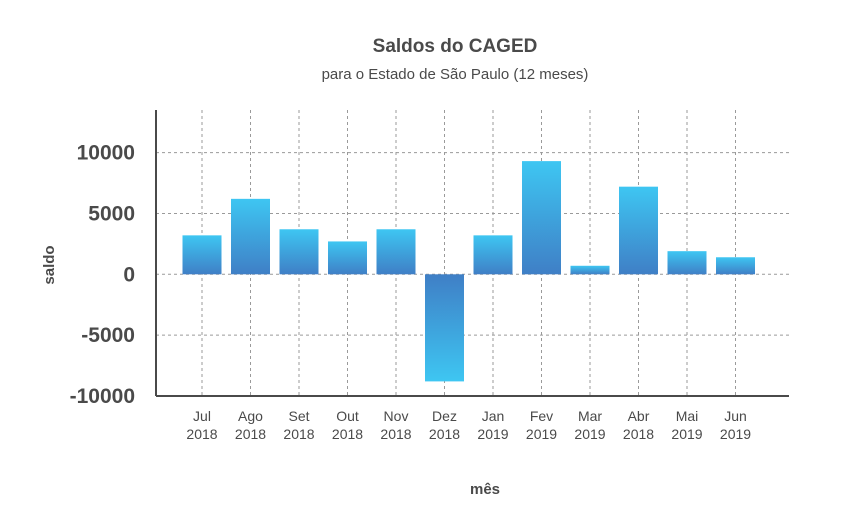 The width and height of the screenshot is (850, 520). Describe the element at coordinates (102, 396) in the screenshot. I see `y-tick-label: -10000` at that location.